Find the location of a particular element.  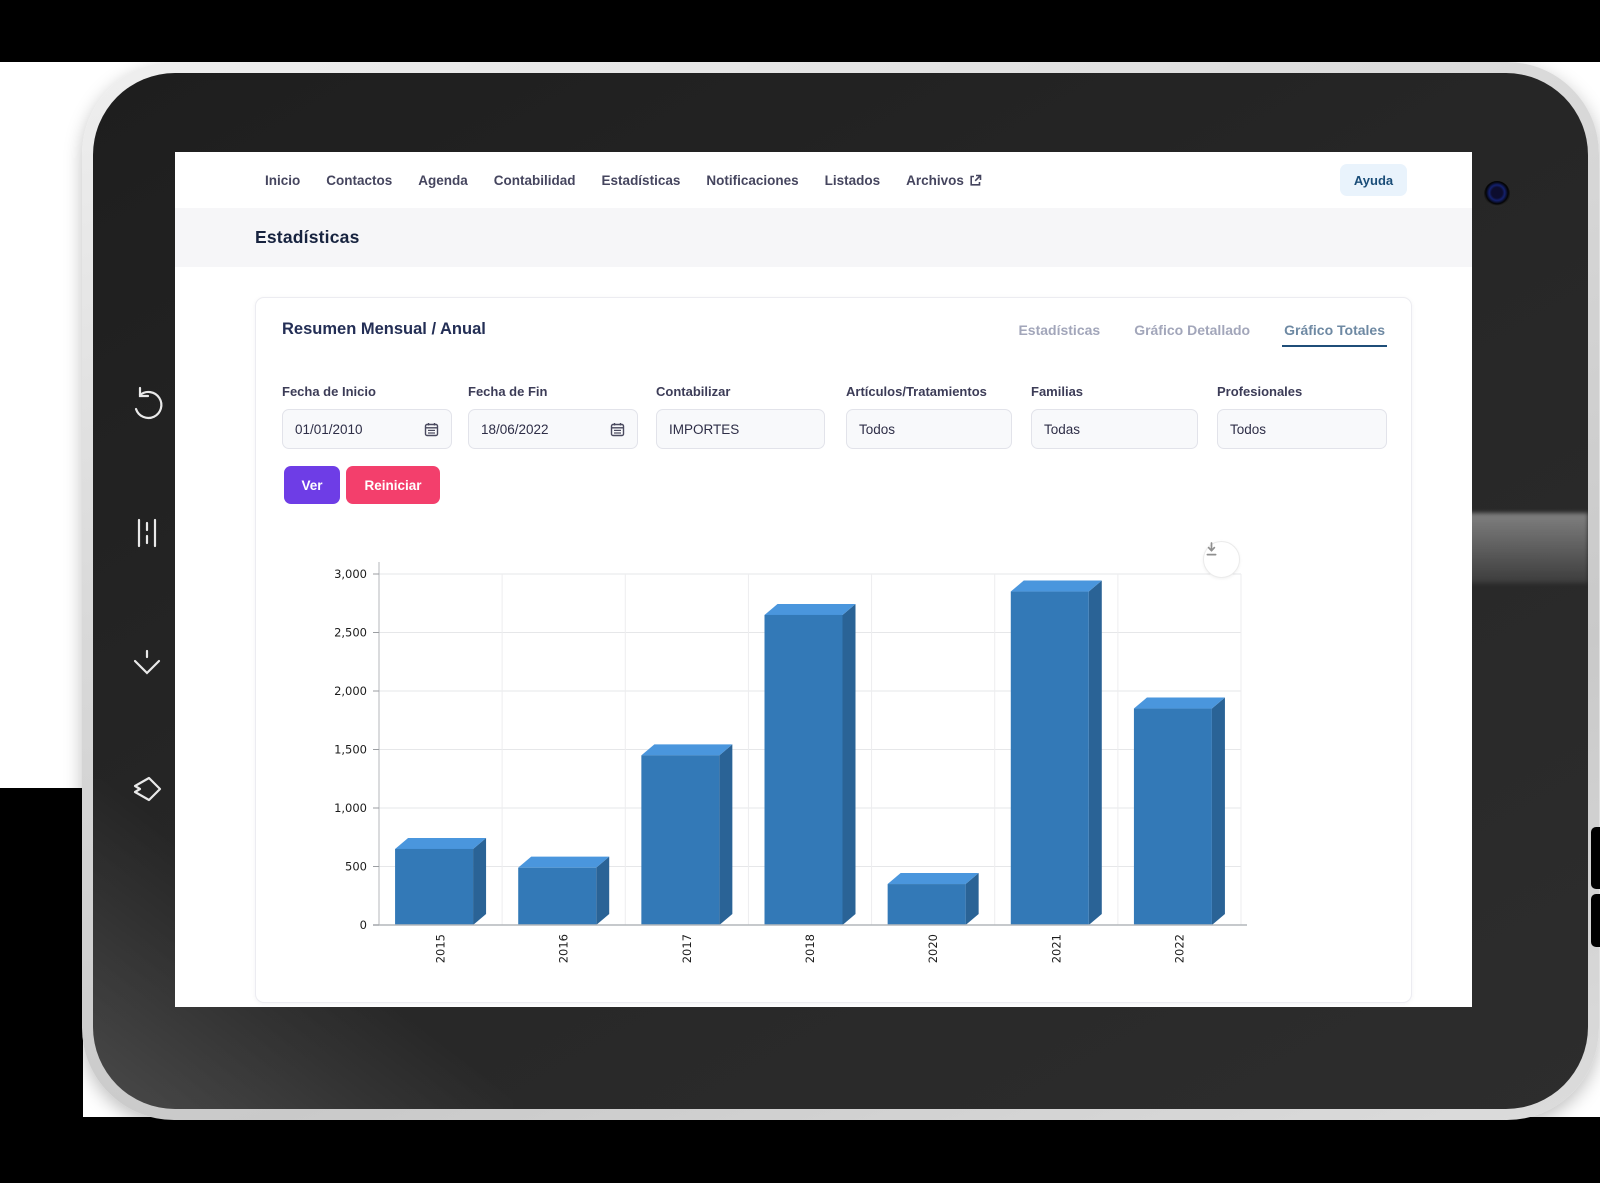

y-tick-label: 3,000 is located at coordinates (350, 574).